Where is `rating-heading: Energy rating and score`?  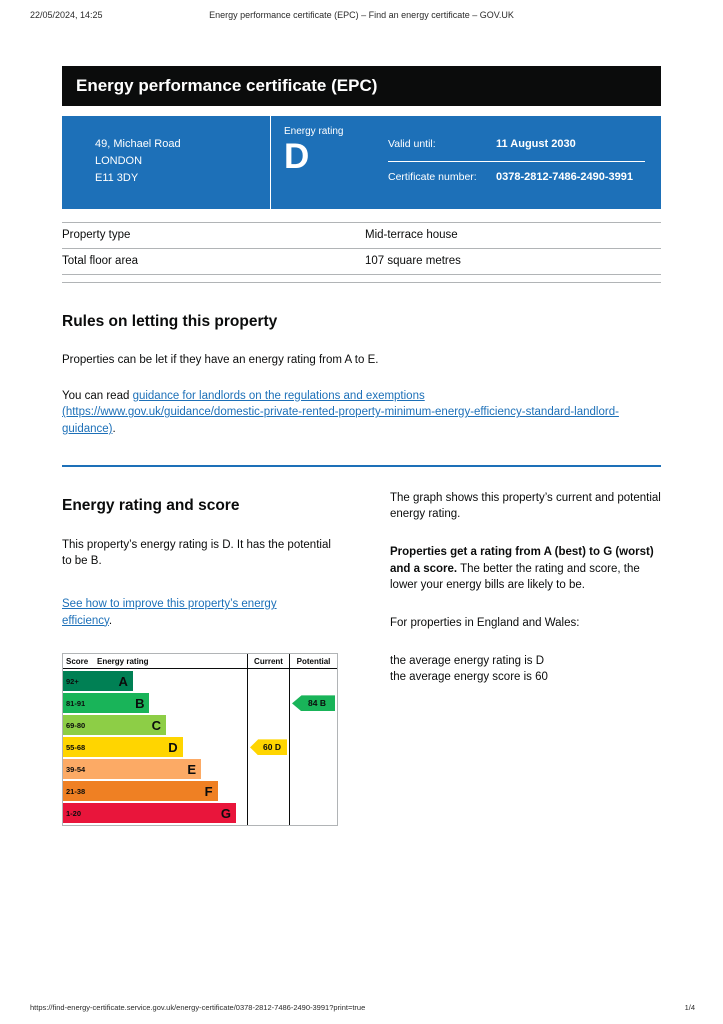 rating-heading: Energy rating and score is located at coordinates (151, 505).